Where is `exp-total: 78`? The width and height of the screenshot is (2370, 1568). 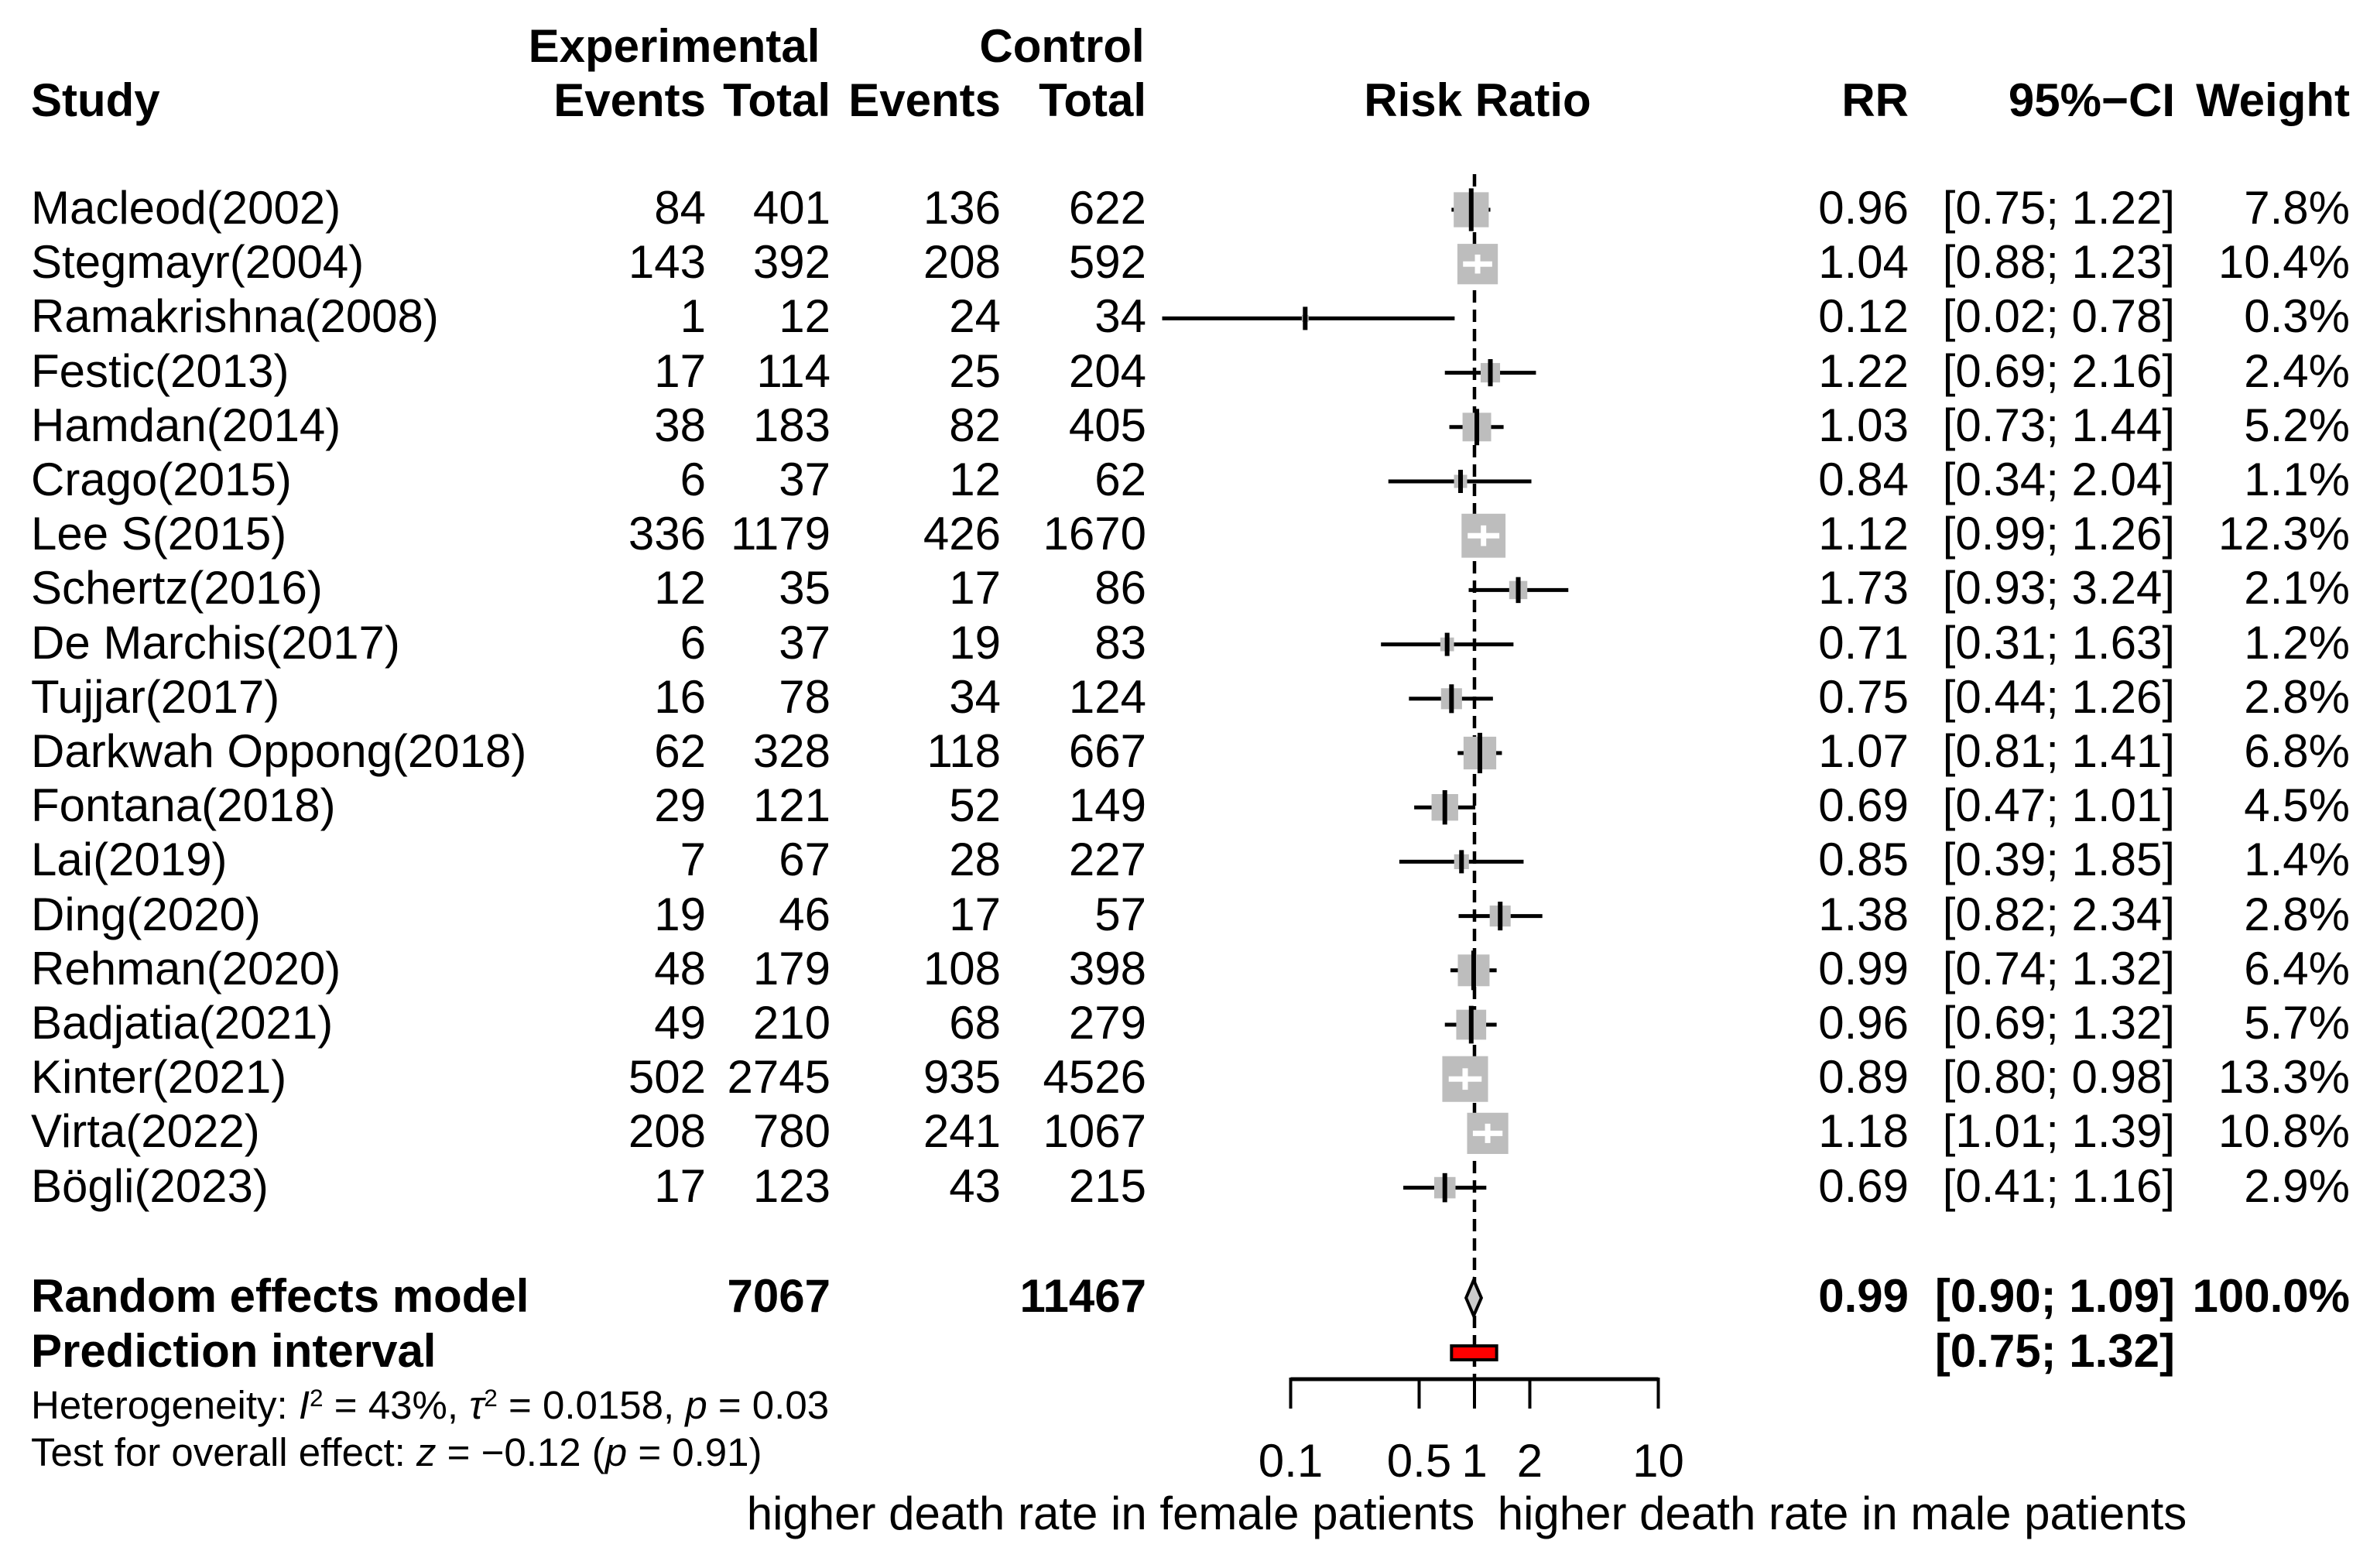
exp-total: 78 is located at coordinates (805, 696).